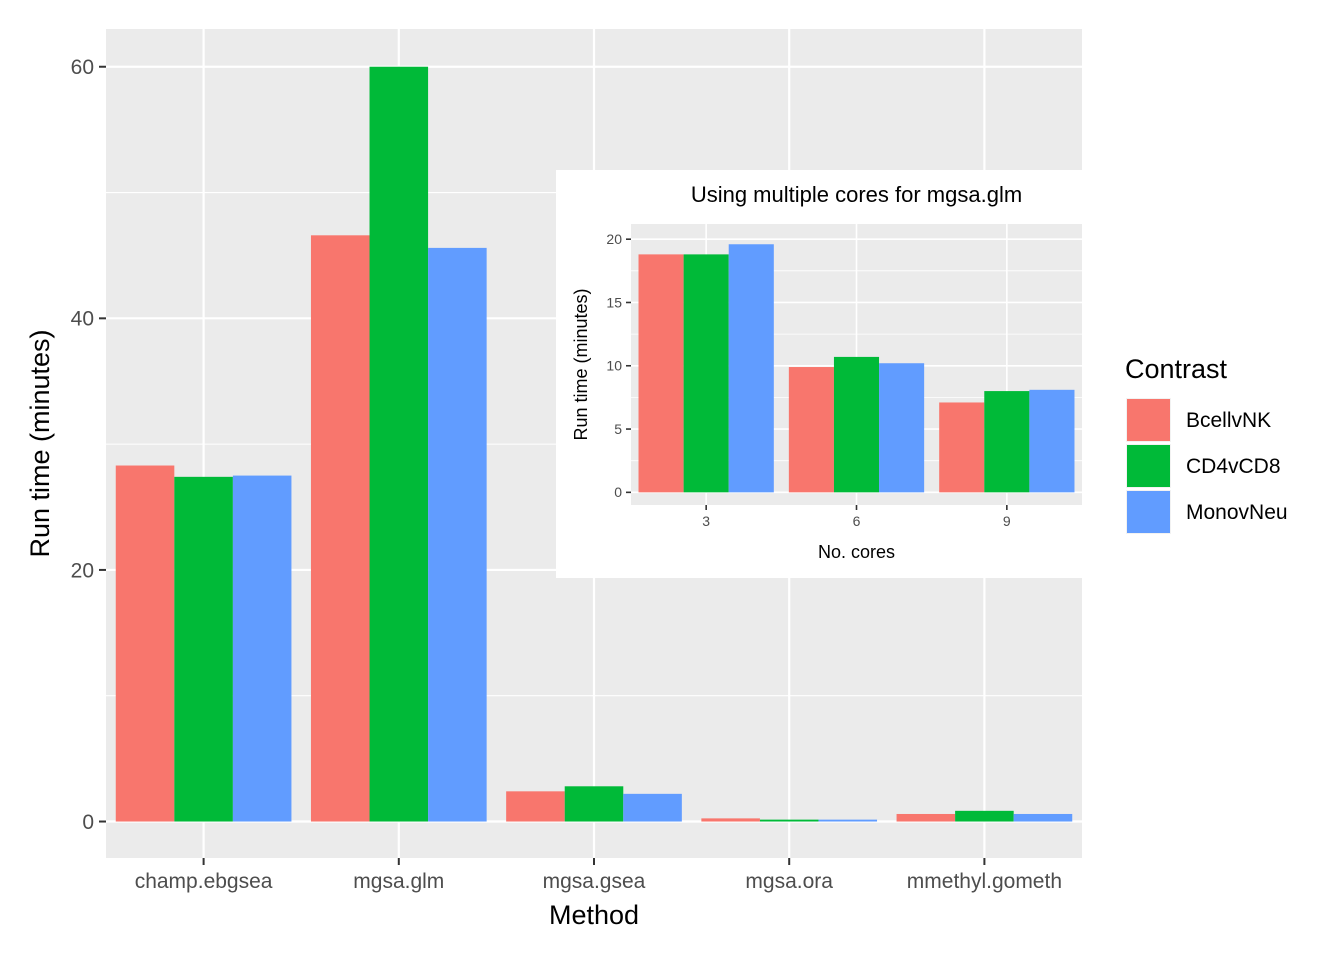 This screenshot has width=1344, height=965. I want to click on y-tick-label: 0, so click(88, 822).